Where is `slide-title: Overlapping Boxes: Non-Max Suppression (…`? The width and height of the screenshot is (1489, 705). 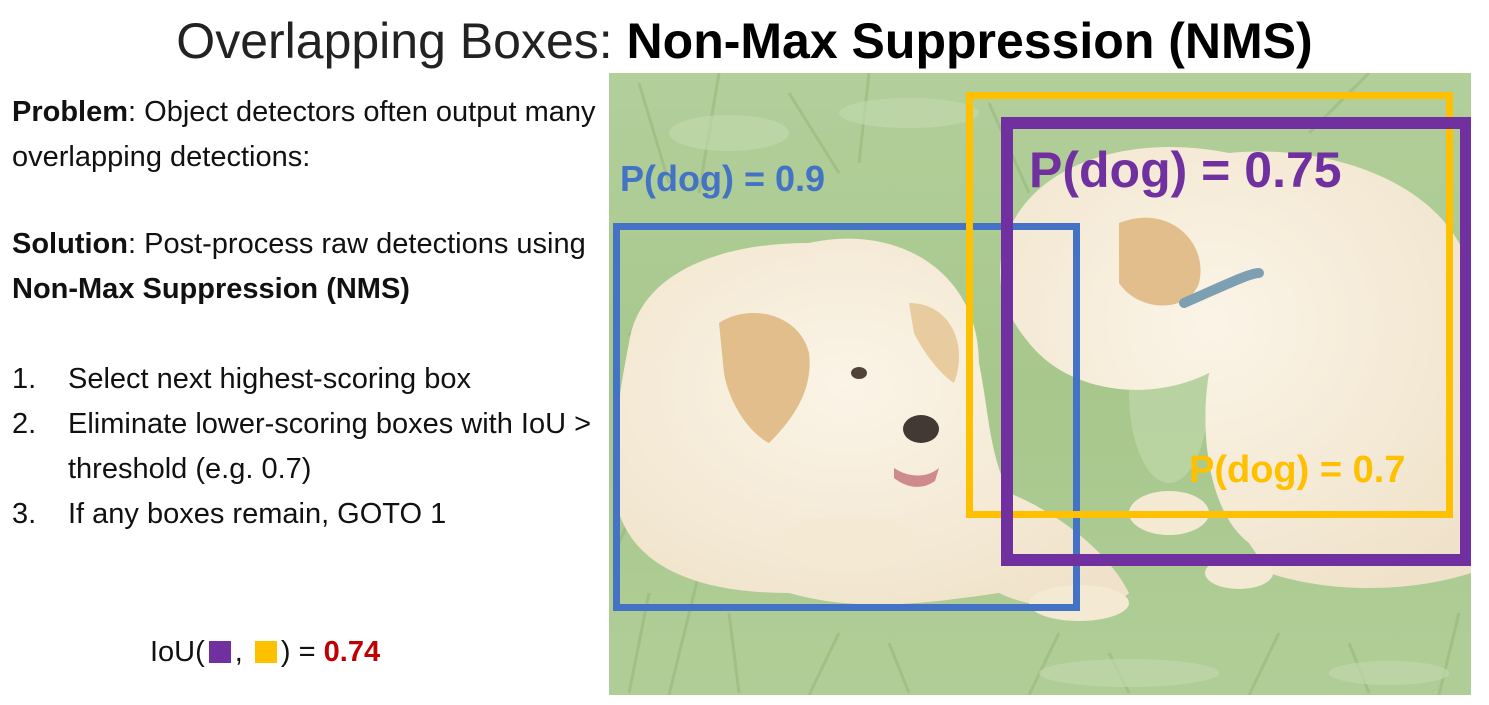 slide-title: Overlapping Boxes: Non-Max Suppression (… is located at coordinates (744, 41).